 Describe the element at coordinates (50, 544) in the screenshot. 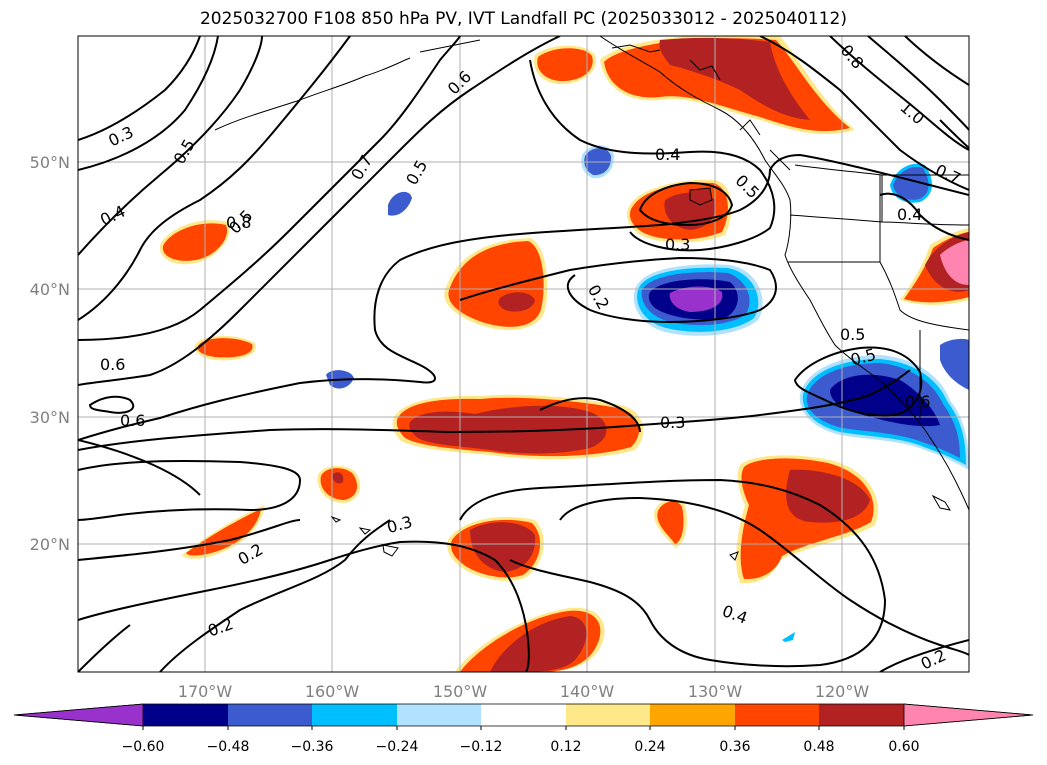

I see `lat-label: 20°N` at that location.